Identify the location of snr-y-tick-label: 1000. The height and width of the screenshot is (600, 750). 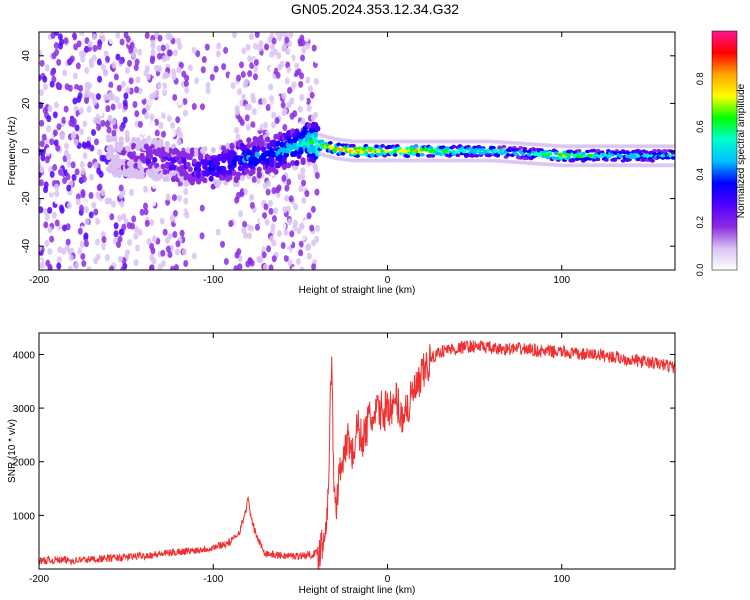
(24, 516).